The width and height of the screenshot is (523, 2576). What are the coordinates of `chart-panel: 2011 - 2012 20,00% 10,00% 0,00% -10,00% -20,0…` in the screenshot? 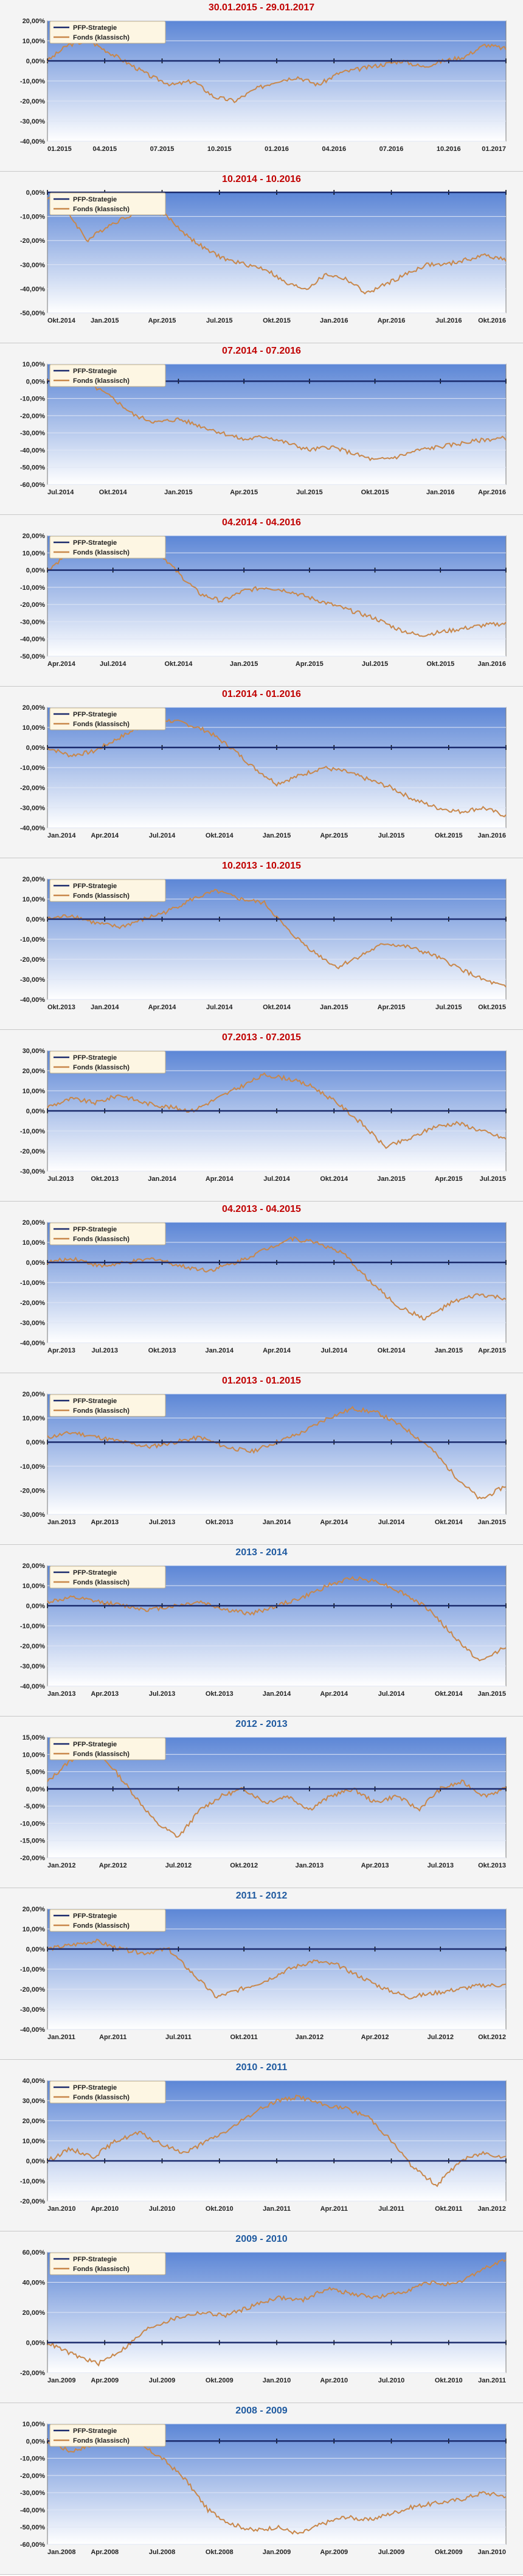 It's located at (261, 1974).